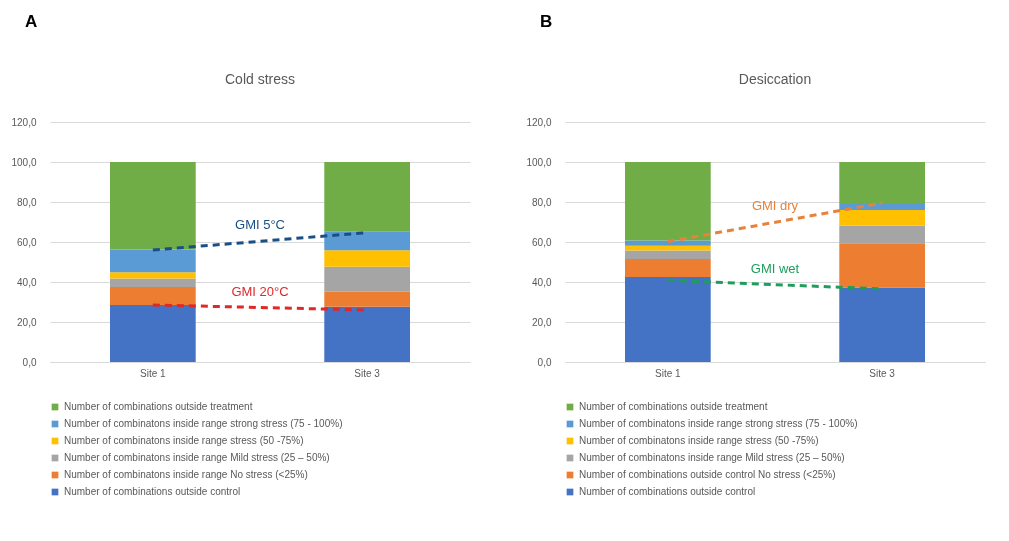  I want to click on chart-title: Desiccation, so click(775, 79).